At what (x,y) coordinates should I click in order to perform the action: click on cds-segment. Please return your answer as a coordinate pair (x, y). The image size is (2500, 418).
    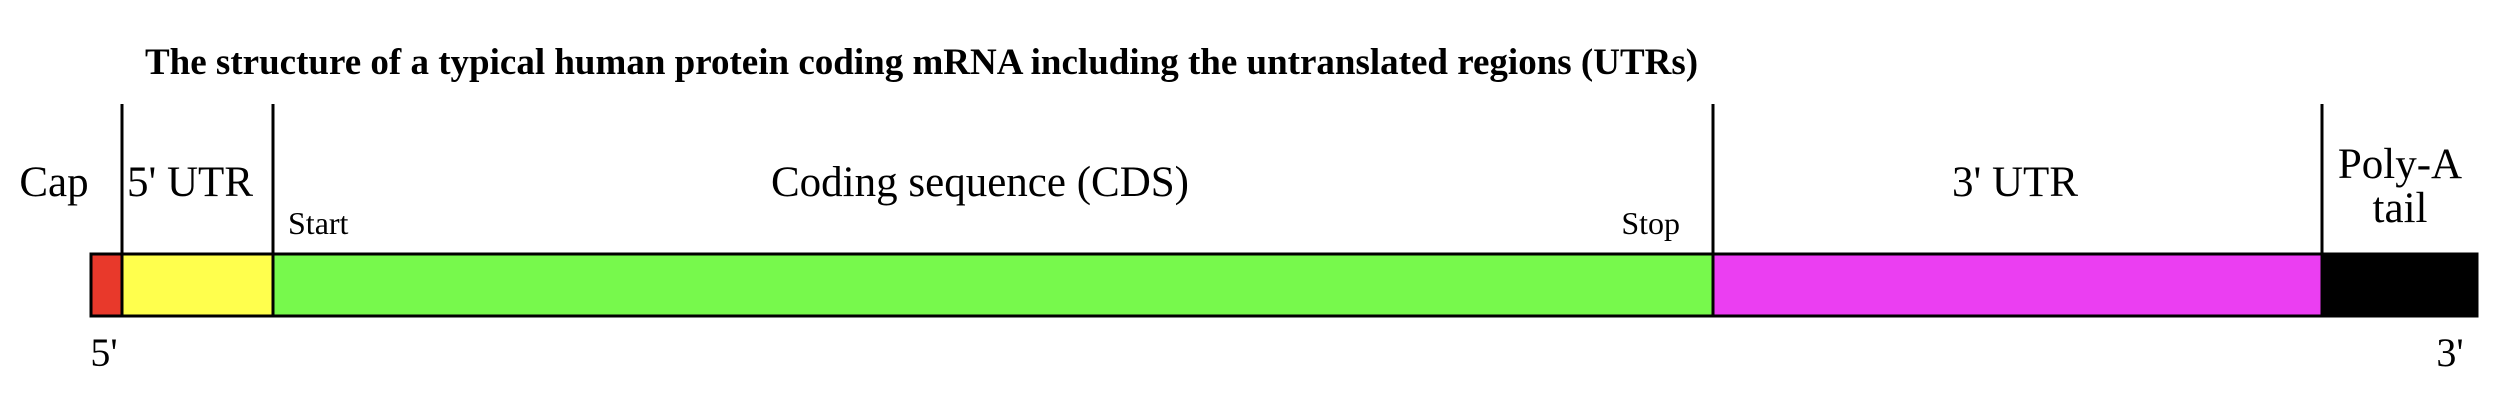
    Looking at the image, I should click on (993, 285).